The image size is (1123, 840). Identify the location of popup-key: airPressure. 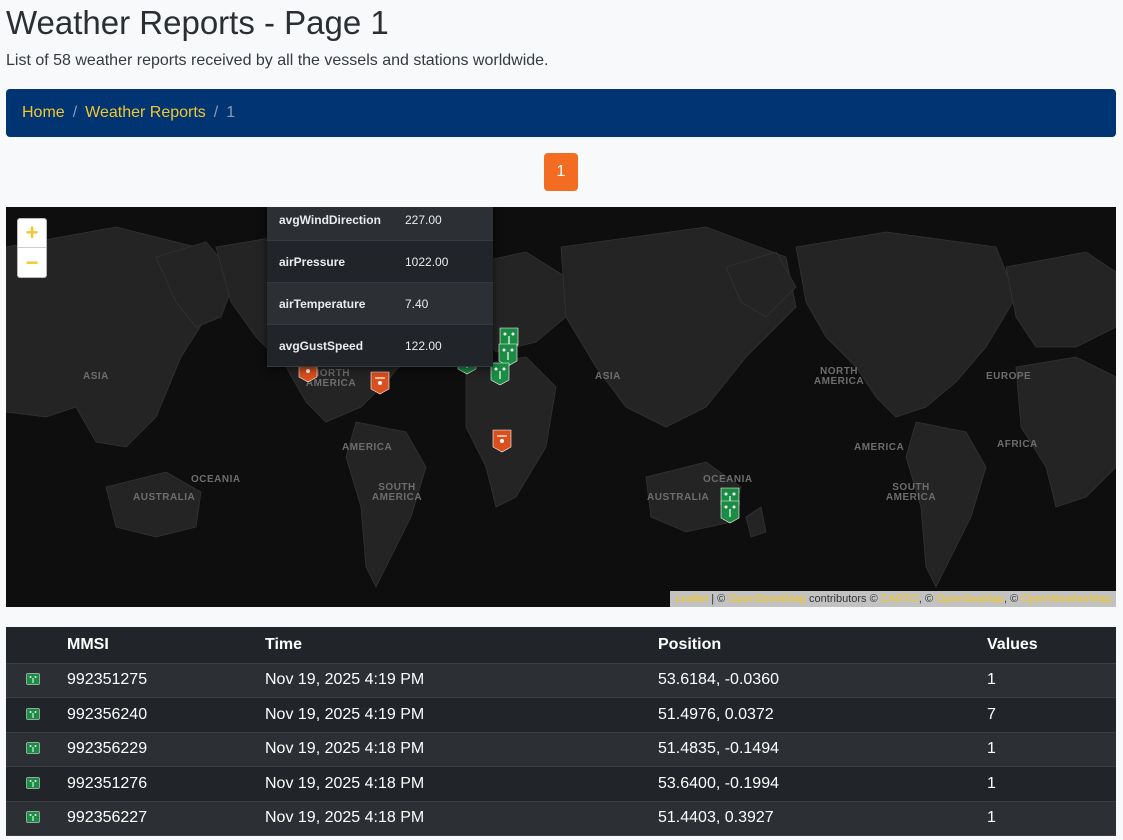
(312, 261).